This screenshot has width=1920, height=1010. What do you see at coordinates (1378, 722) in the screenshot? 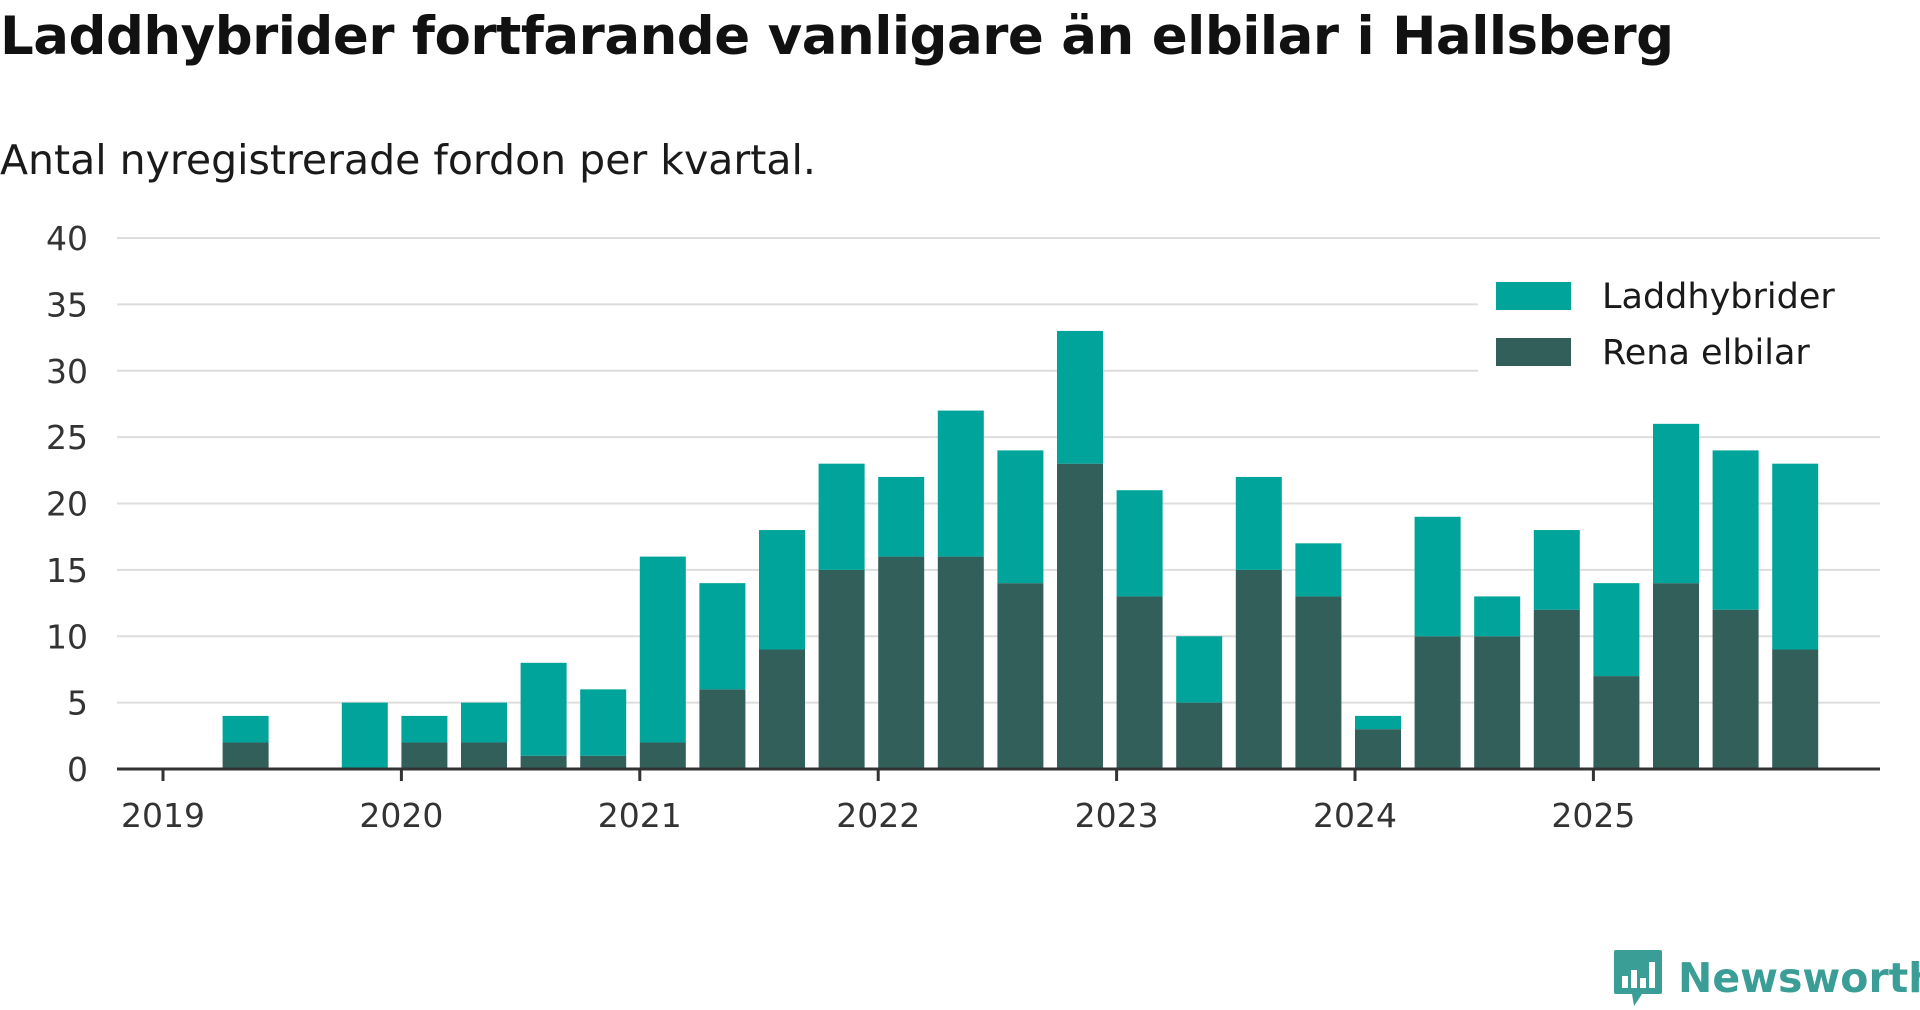
I see `bar-laddhybrider-2024-Q1` at bounding box center [1378, 722].